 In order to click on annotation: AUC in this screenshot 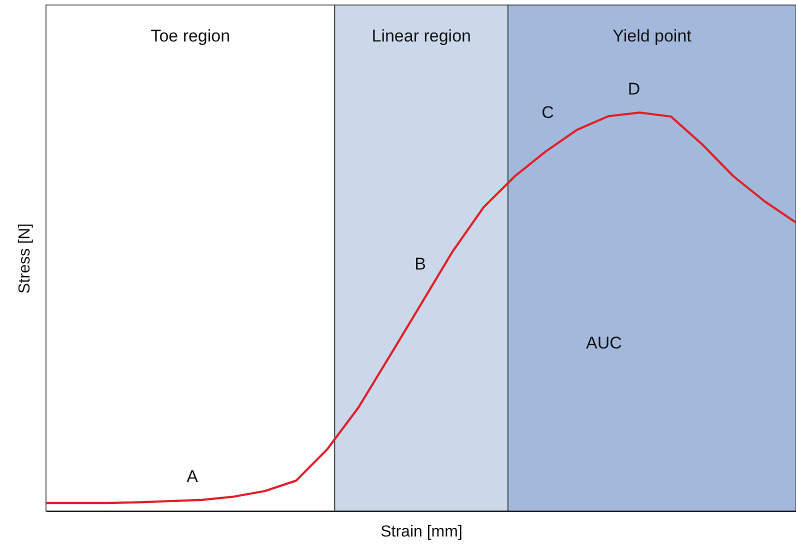, I will do `click(604, 343)`.